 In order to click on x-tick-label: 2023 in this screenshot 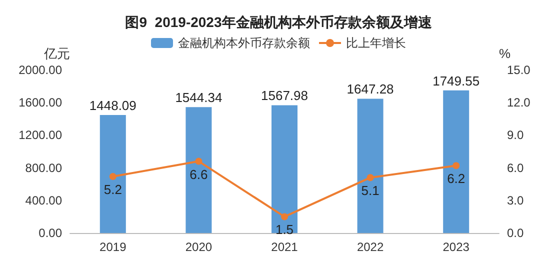, I will do `click(456, 247)`.